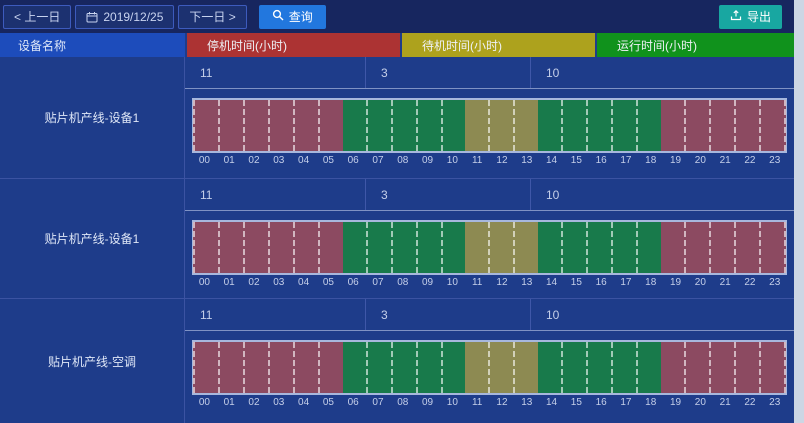  I want to click on search-button: 查询, so click(292, 16).